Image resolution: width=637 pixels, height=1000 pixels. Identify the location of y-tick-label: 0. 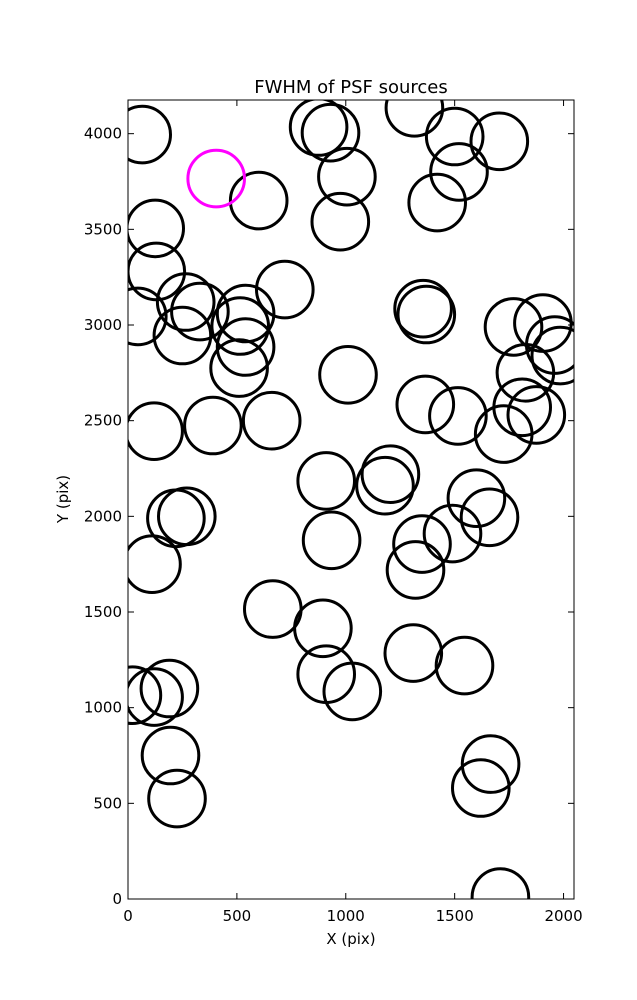
(117, 899).